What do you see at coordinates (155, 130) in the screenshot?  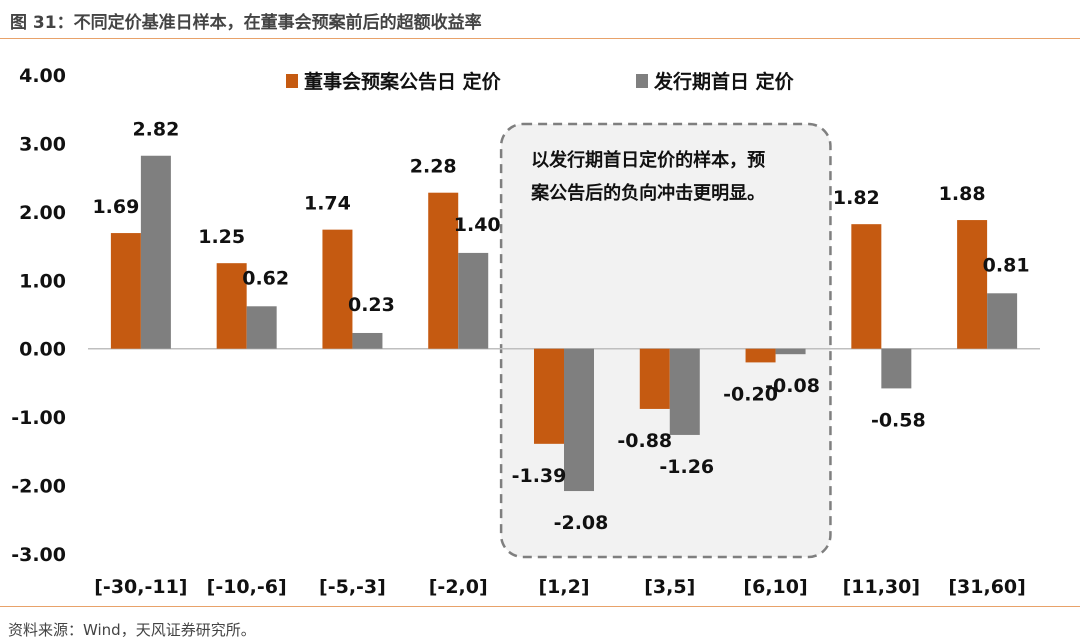 I see `data-label: 2.82` at bounding box center [155, 130].